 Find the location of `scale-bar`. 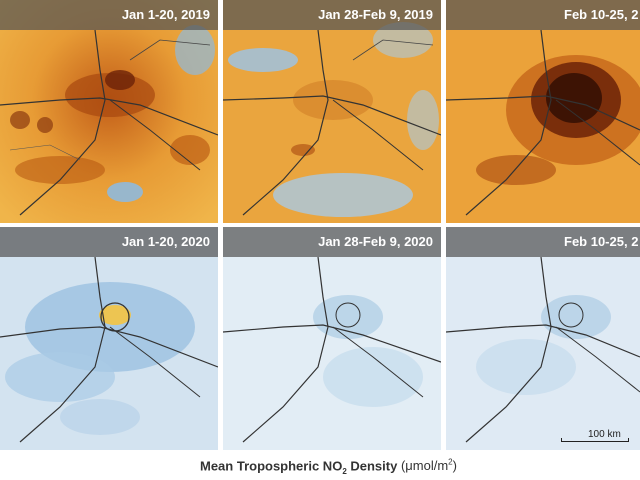

scale-bar is located at coordinates (595, 441).